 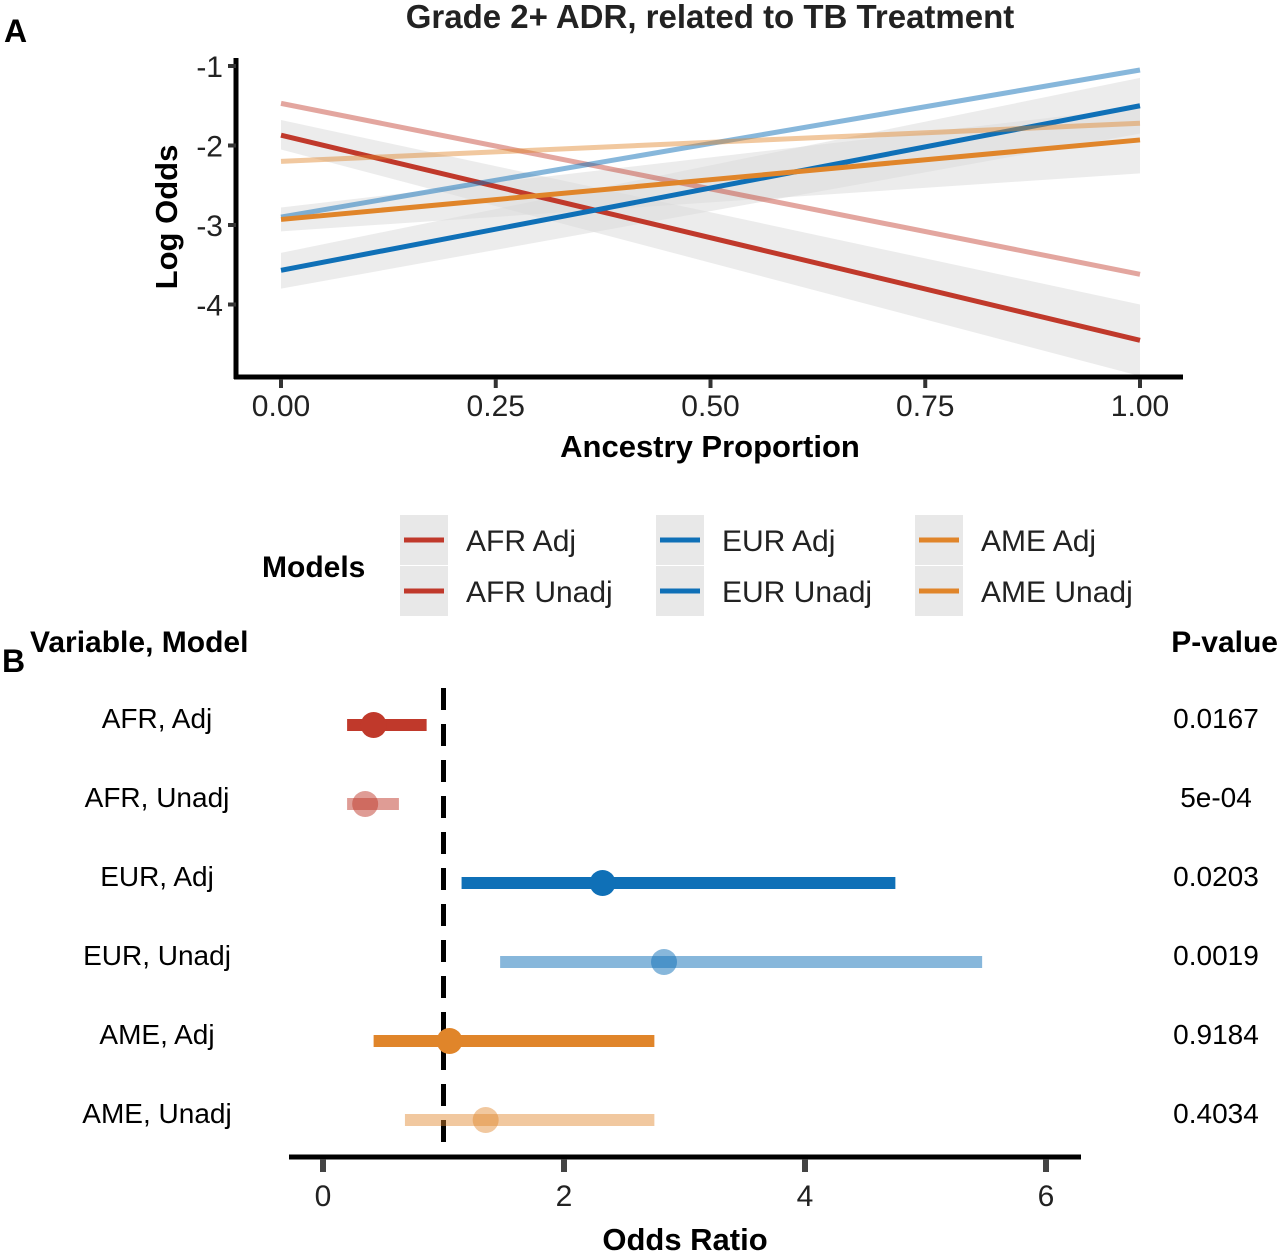 I want to click on point-estimate-eur-unadj, so click(x=664, y=962).